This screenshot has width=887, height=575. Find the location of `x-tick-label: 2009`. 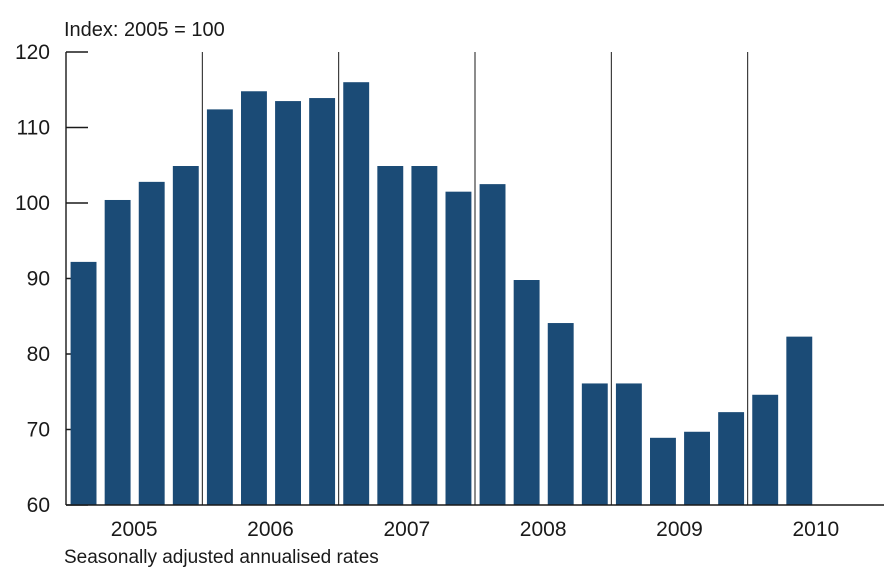

x-tick-label: 2009 is located at coordinates (679, 529).